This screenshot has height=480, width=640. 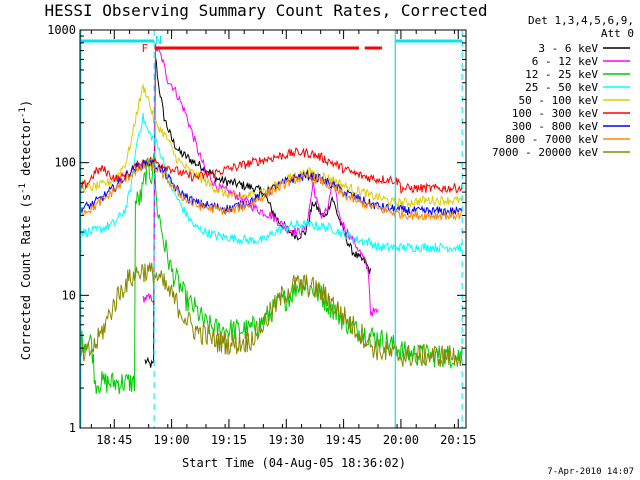 What do you see at coordinates (590, 472) in the screenshot?
I see `timestamp: 7-Apr-2010 14:07` at bounding box center [590, 472].